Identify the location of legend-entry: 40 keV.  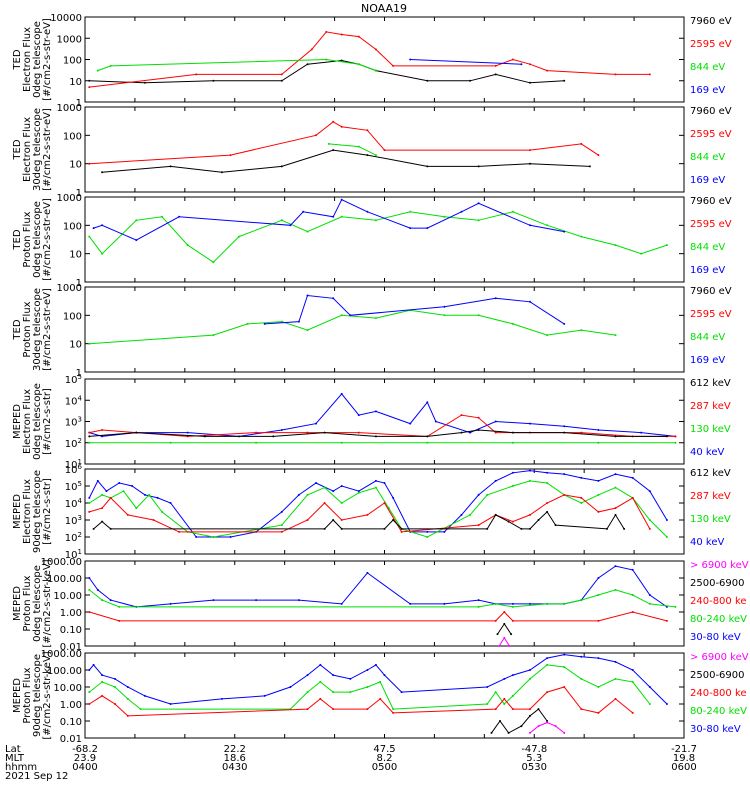
(707, 542).